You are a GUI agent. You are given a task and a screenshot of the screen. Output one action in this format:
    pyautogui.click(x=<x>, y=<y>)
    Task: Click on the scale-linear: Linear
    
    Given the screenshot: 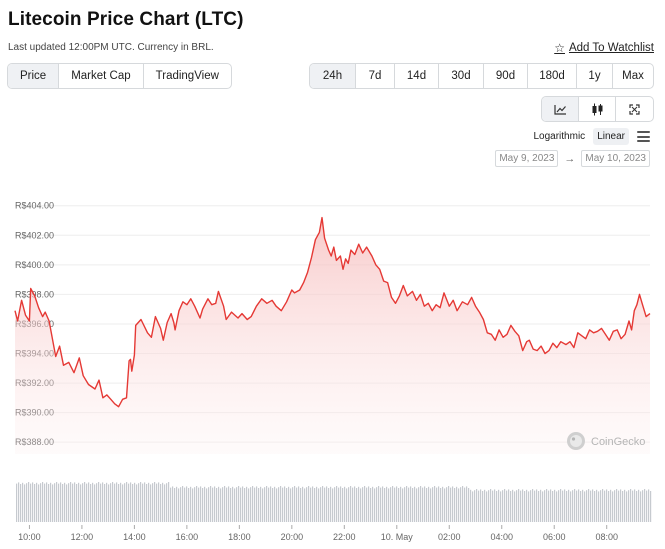 What is the action you would take?
    pyautogui.click(x=611, y=136)
    